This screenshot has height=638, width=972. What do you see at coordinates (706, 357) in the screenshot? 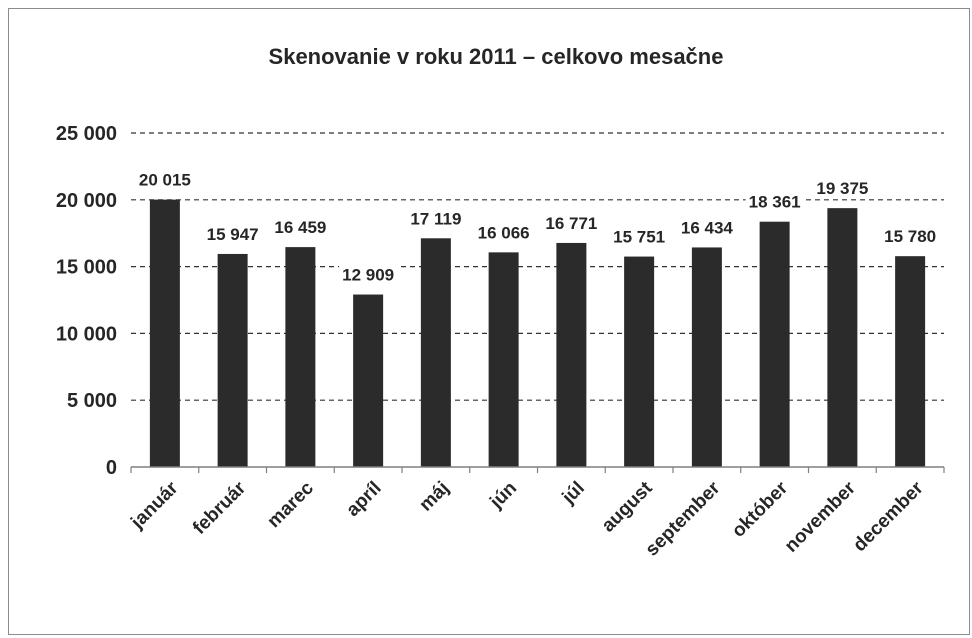
I see `bar-september` at bounding box center [706, 357].